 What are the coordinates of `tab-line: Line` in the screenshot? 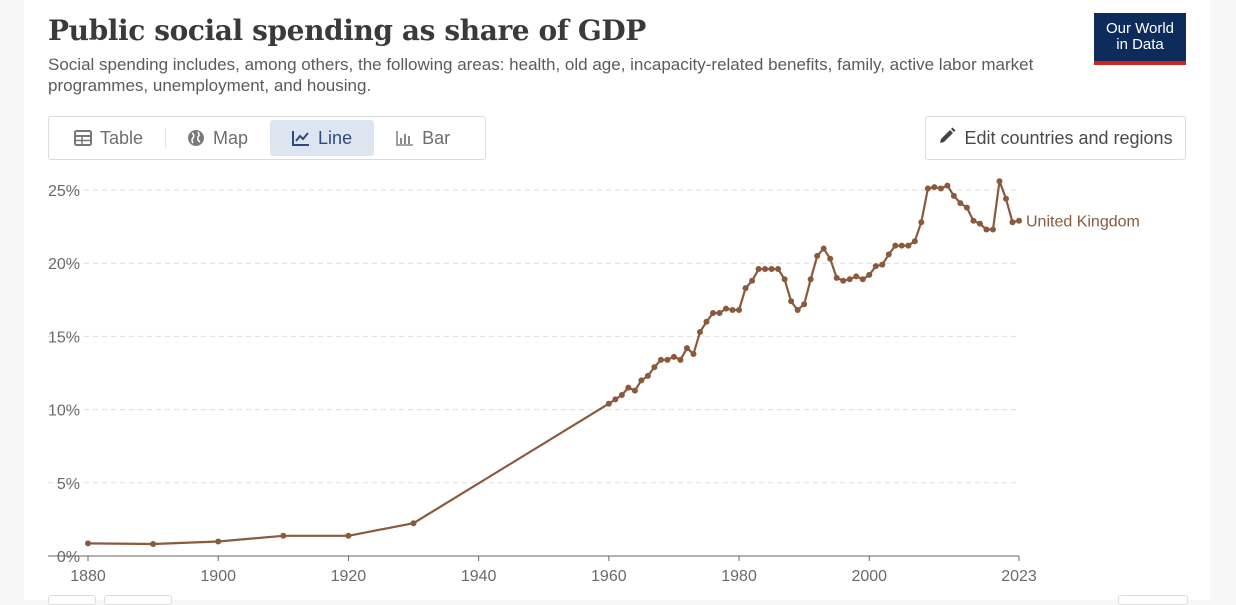 It's located at (322, 138).